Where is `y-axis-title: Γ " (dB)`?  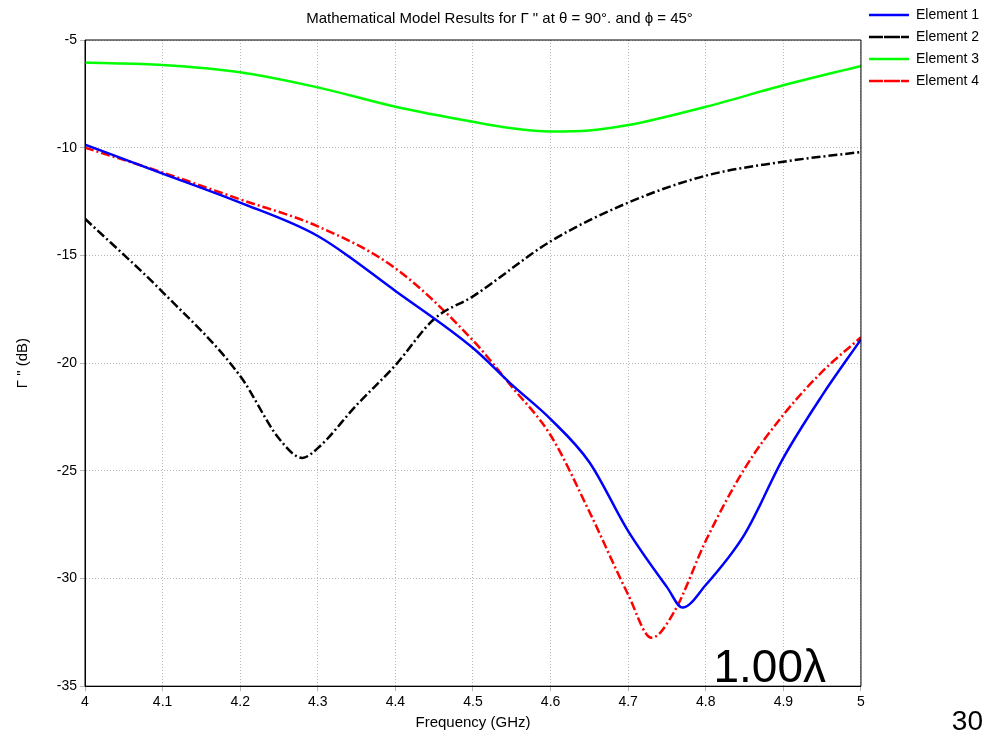
y-axis-title: Γ " (dB) is located at coordinates (22, 363).